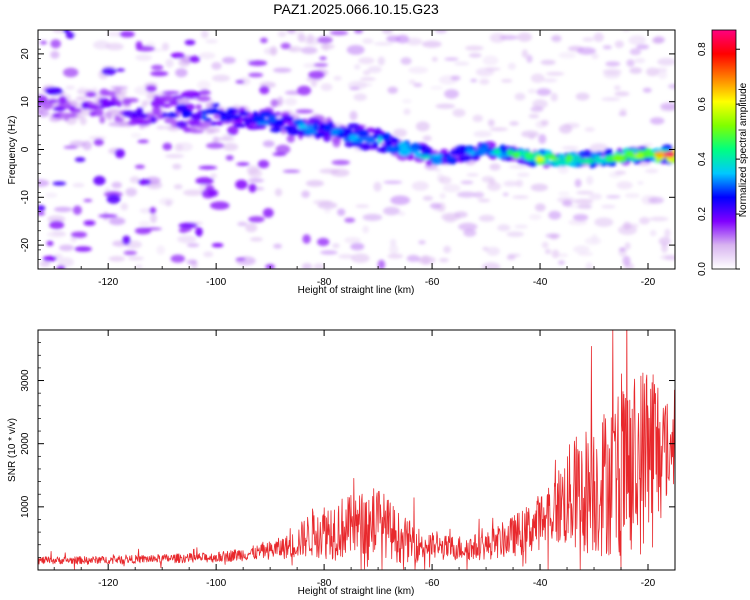 Image resolution: width=750 pixels, height=600 pixels. I want to click on spectrogram-y-tick-label: 0, so click(25, 149).